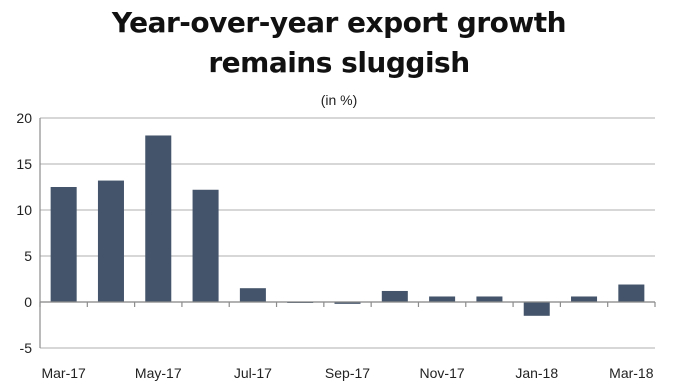 This screenshot has height=385, width=678. I want to click on chart-title-line-1: Year-over-year export growth, so click(339, 22).